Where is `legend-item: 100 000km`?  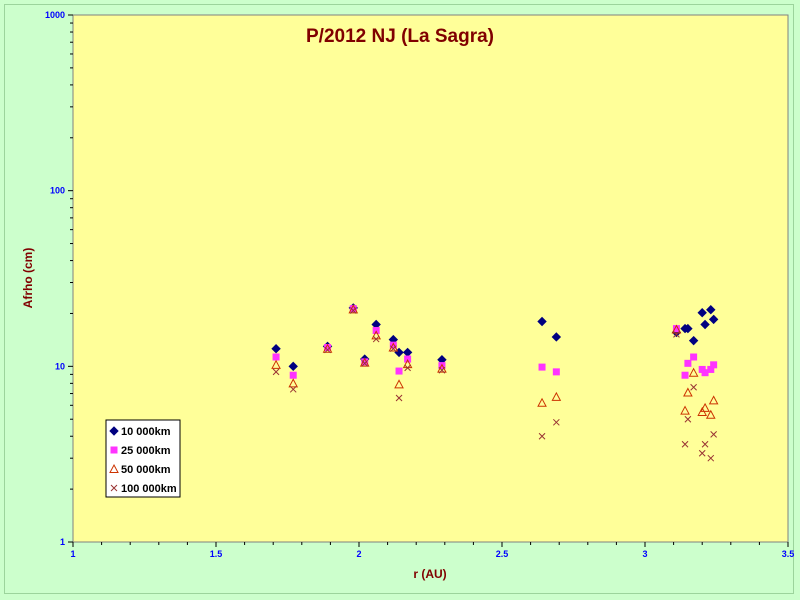 legend-item: 100 000km is located at coordinates (143, 489).